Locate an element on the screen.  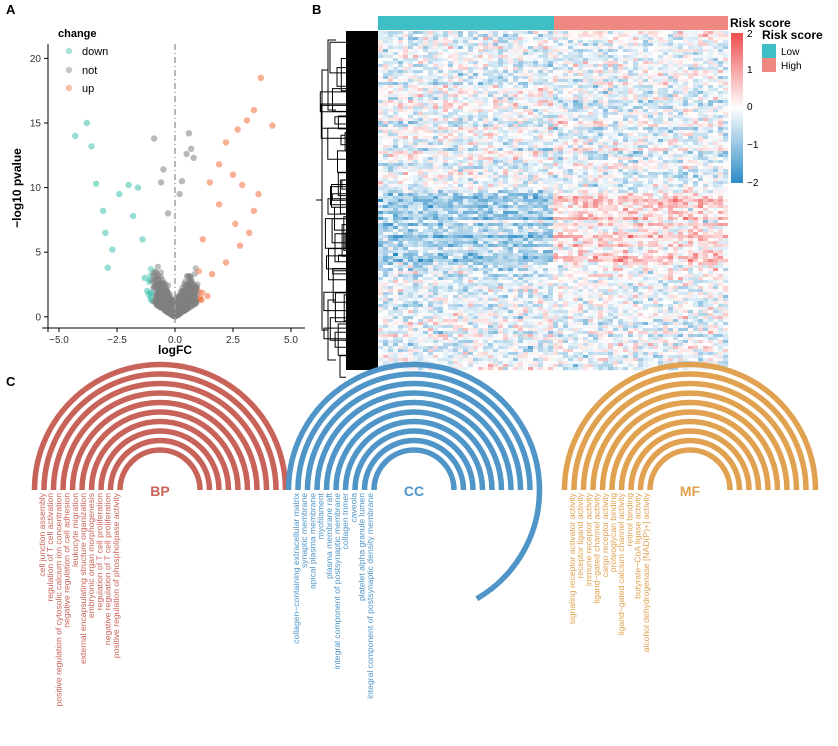
volcano-point-down is located at coordinates (87, 123).